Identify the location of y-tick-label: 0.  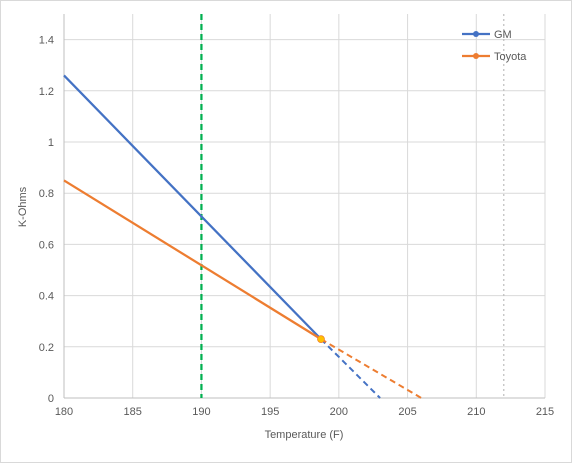
(51, 399).